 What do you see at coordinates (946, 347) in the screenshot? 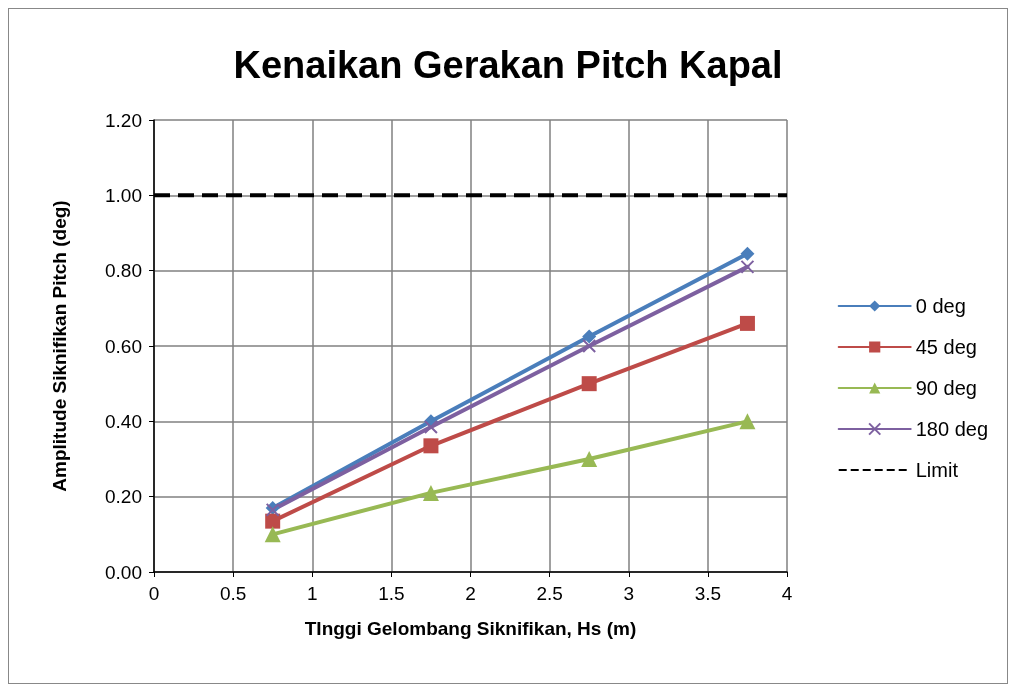
I see `legend-label: 45 deg` at bounding box center [946, 347].